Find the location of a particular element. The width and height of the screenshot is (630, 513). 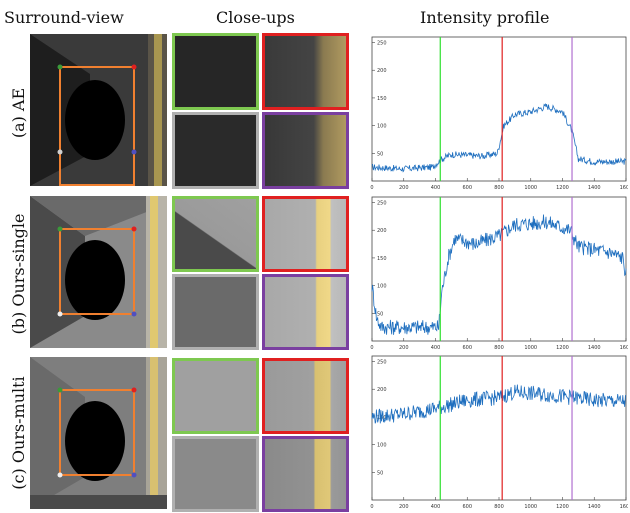

header-surround-view: Surround-view is located at coordinates (64, 17).